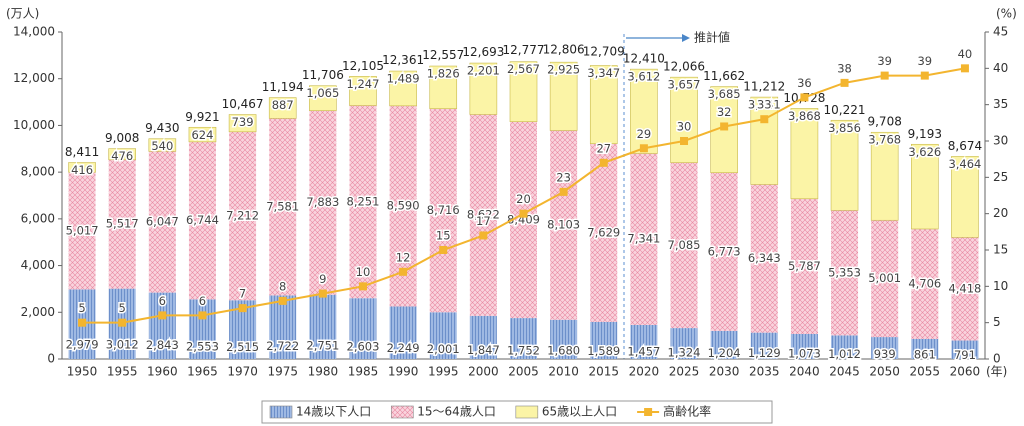 The height and width of the screenshot is (426, 1024). I want to click on segment-label: 624, so click(202, 135).